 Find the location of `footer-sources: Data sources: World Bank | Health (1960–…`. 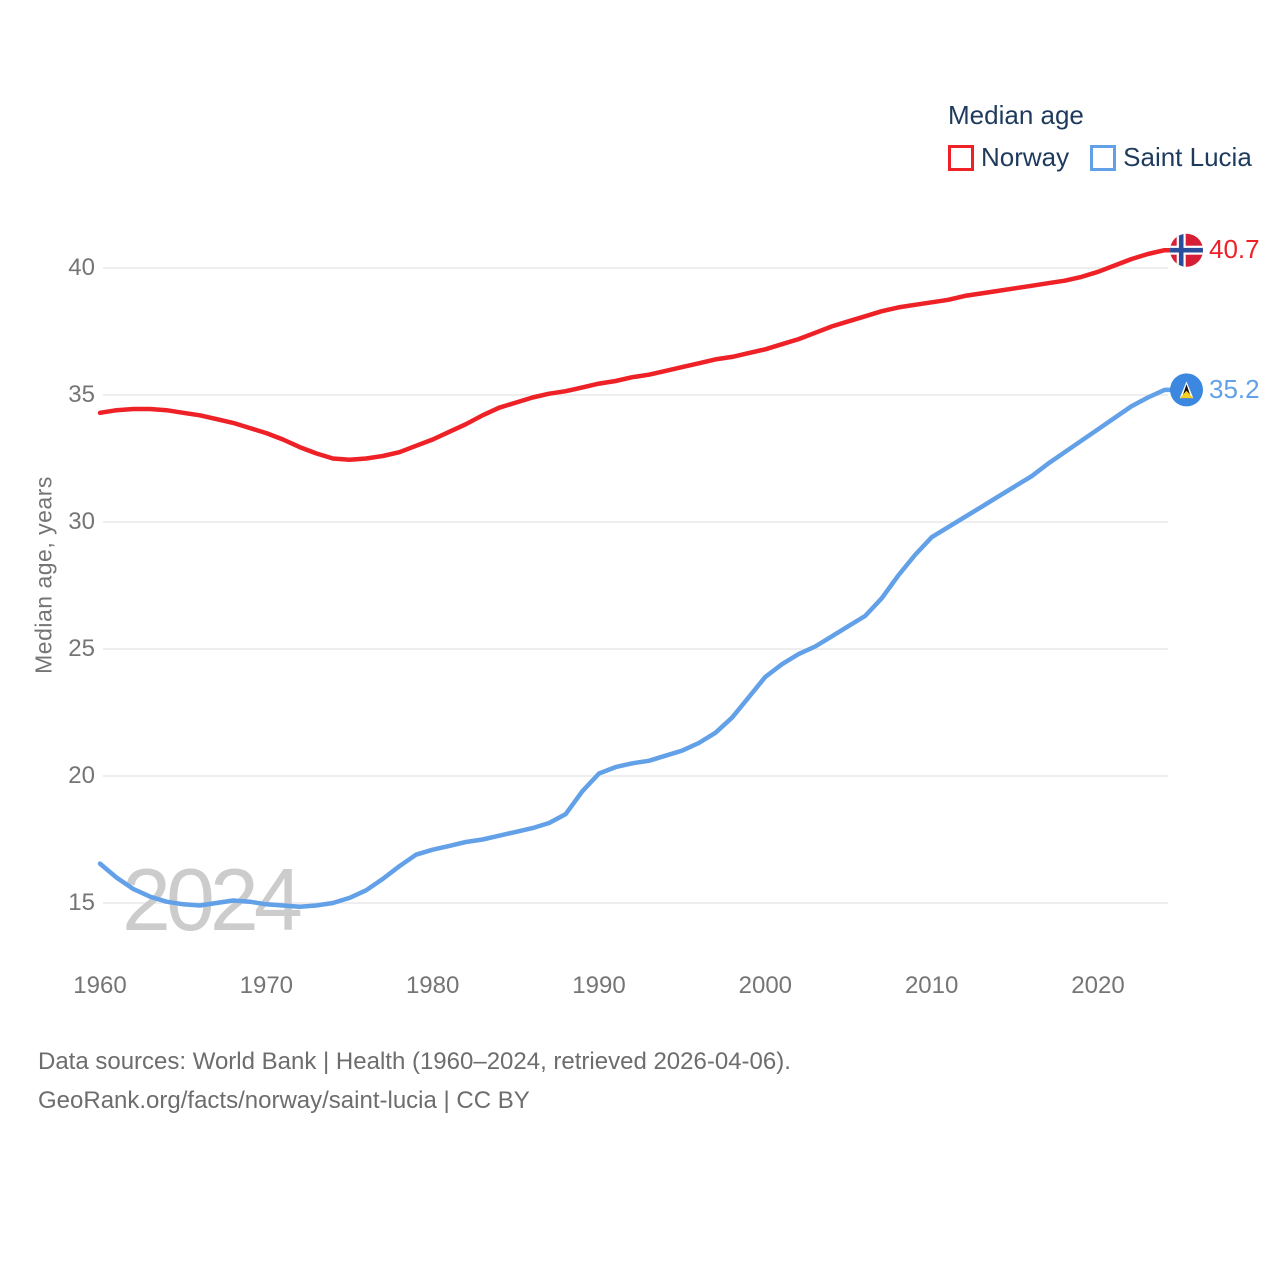

footer-sources: Data sources: World Bank | Health (1960–… is located at coordinates (414, 1061).